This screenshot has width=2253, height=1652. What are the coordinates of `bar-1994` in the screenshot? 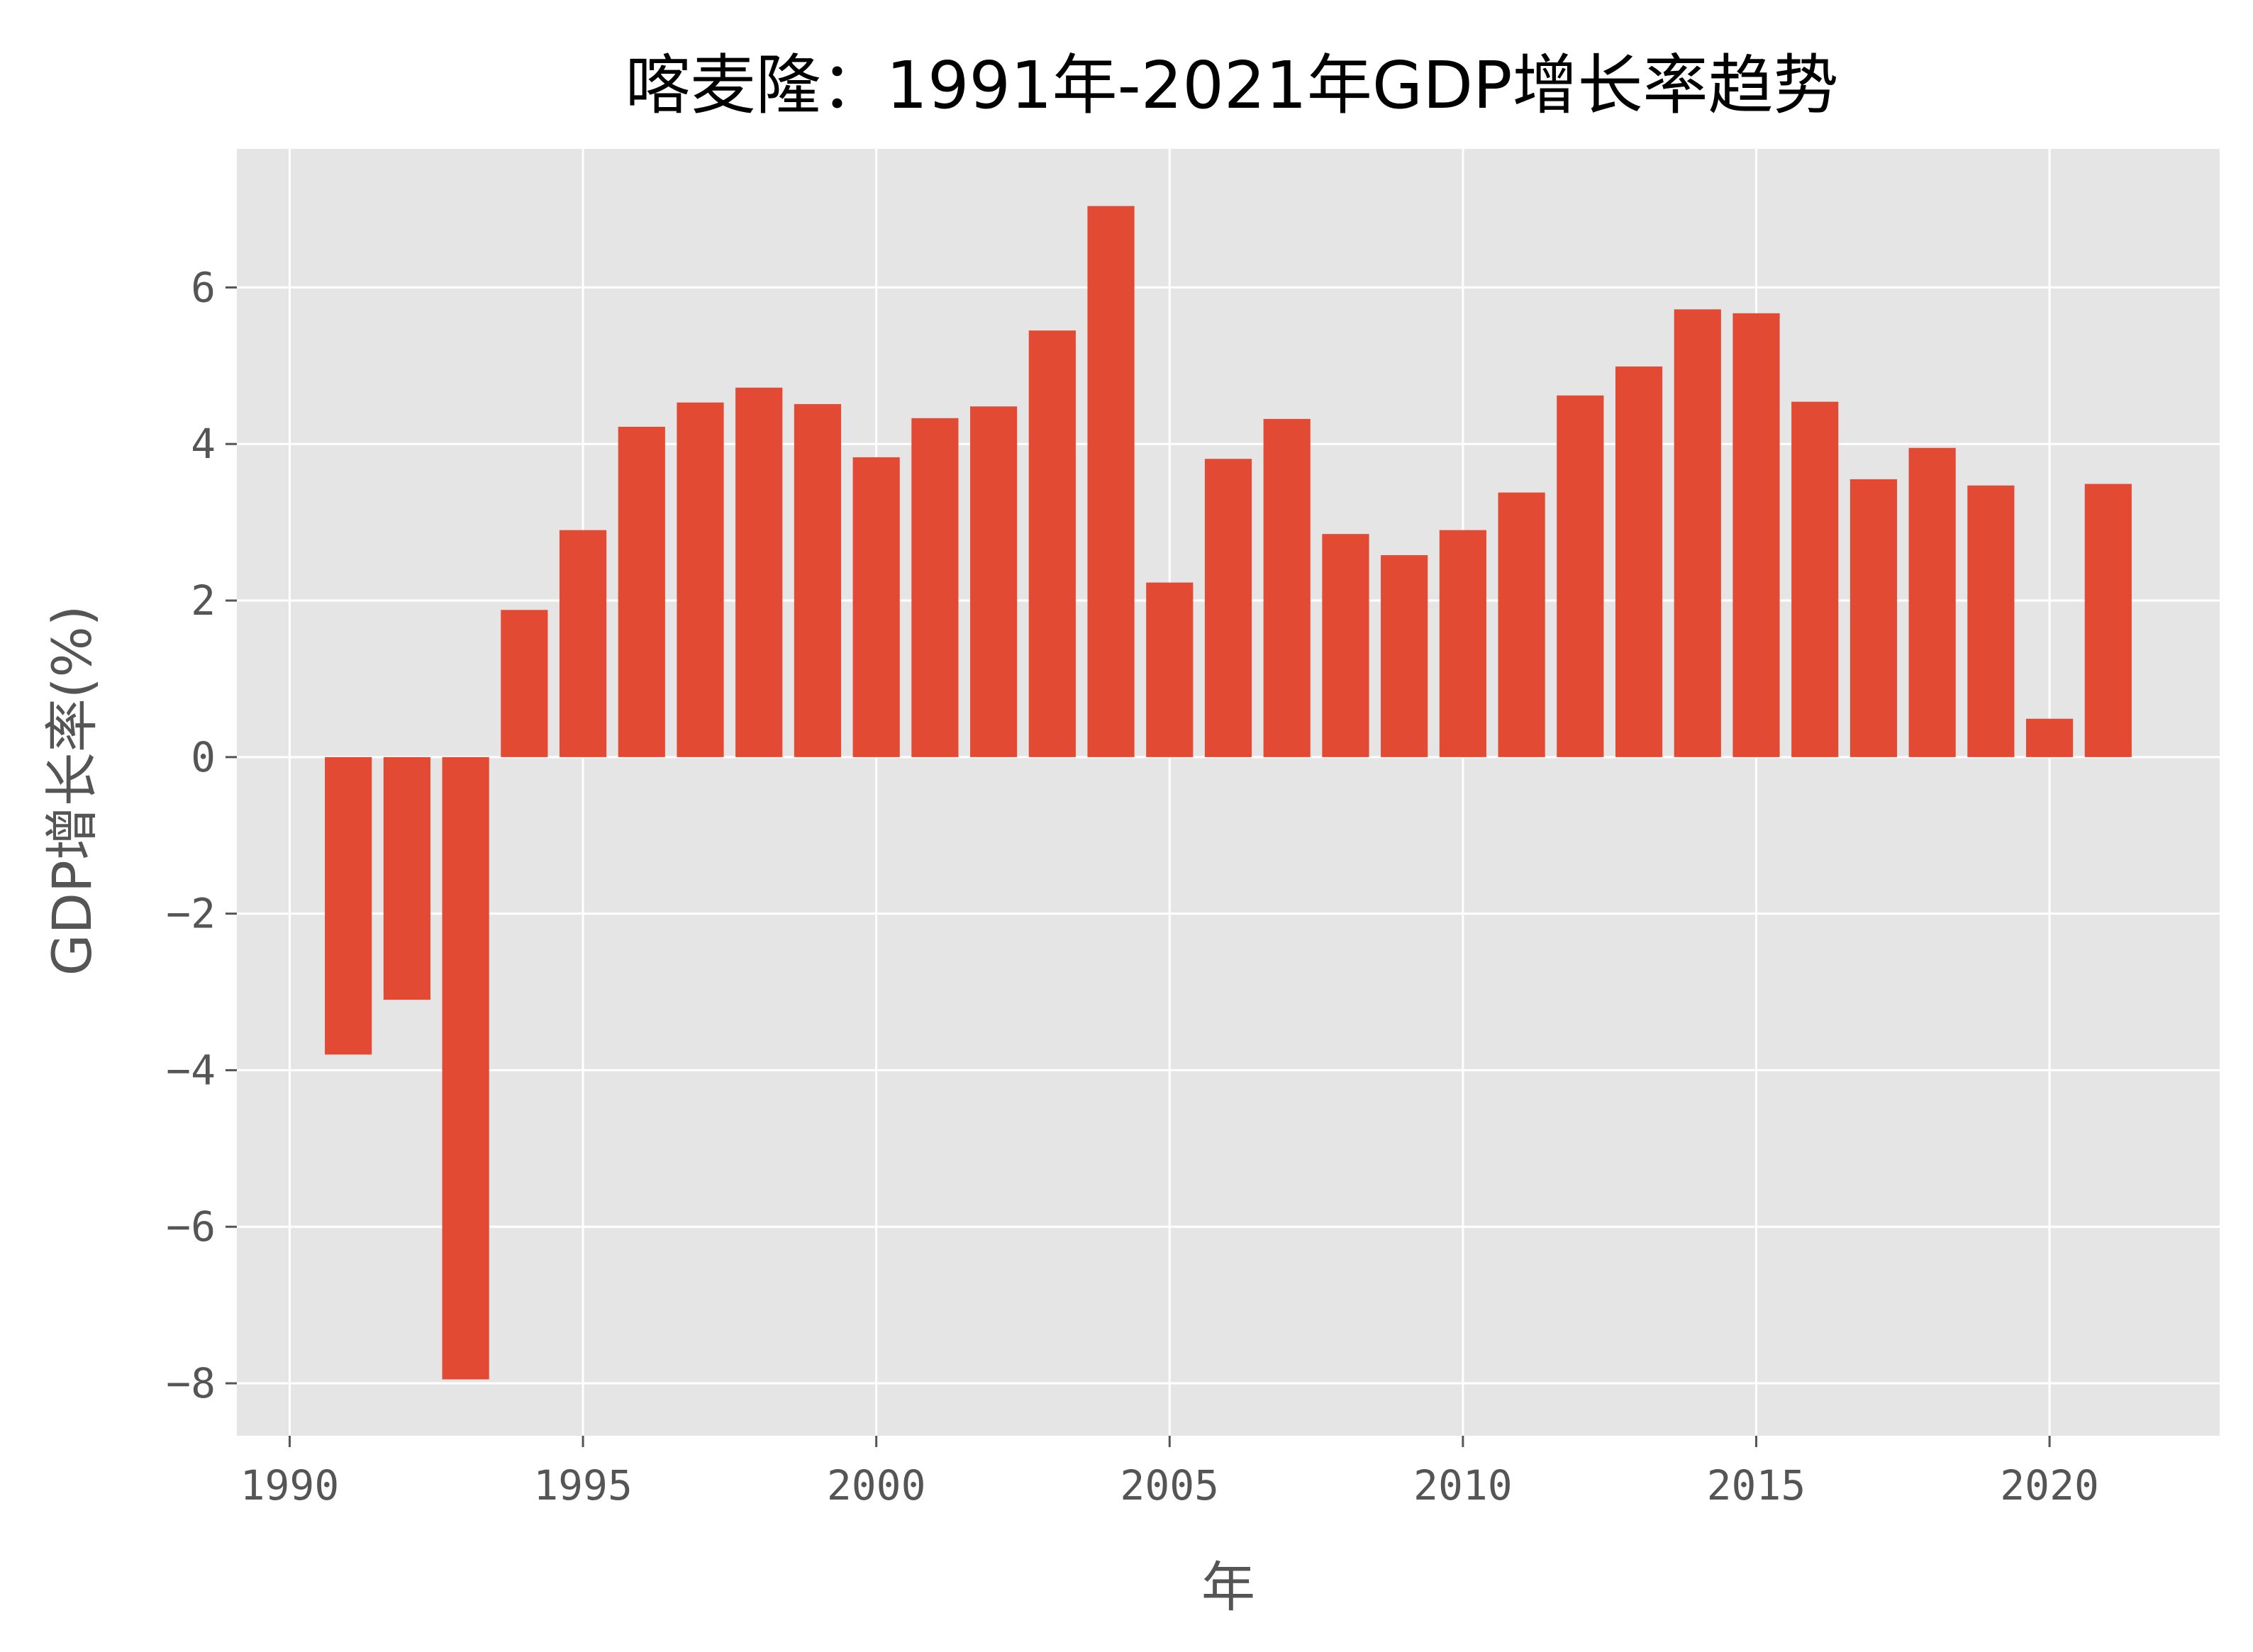 It's located at (524, 683).